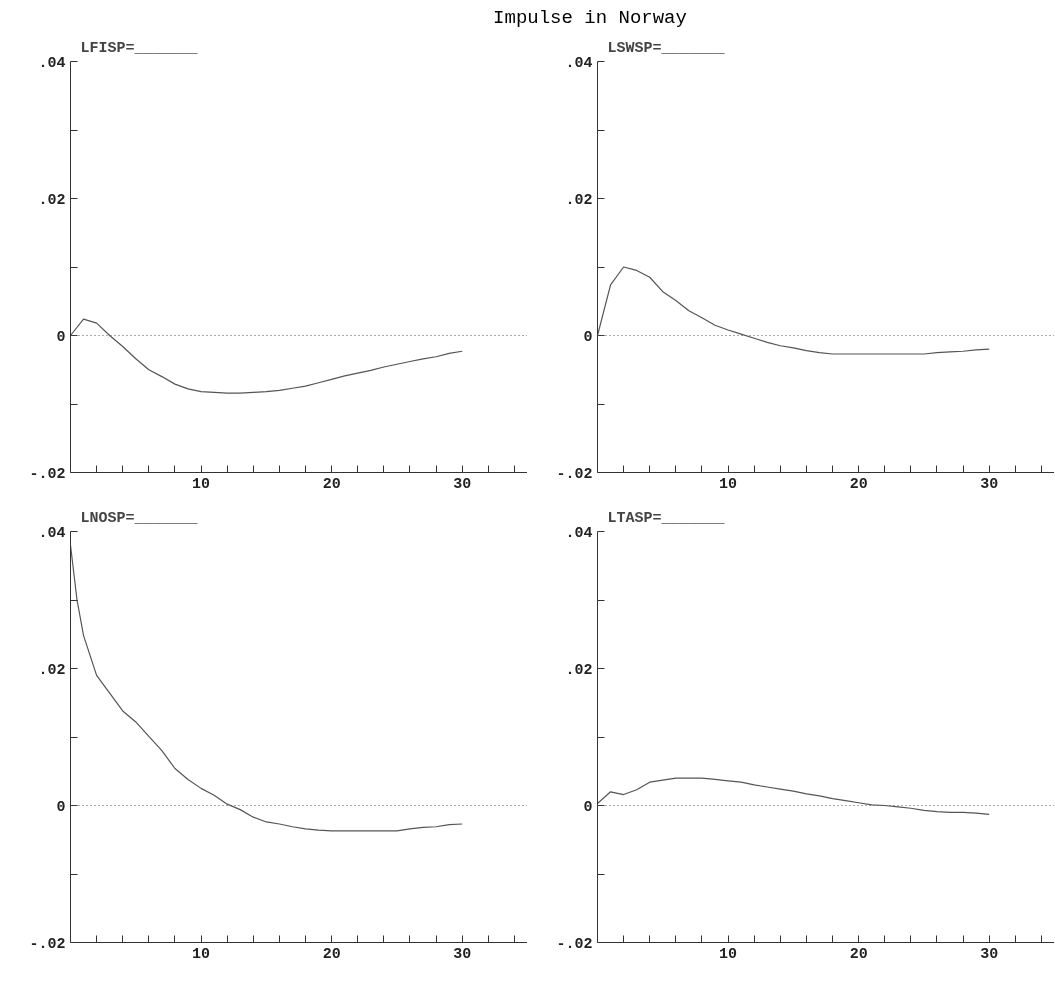 Image resolution: width=1055 pixels, height=991 pixels. Describe the element at coordinates (590, 18) in the screenshot. I see `text: Impulse in Norway` at that location.